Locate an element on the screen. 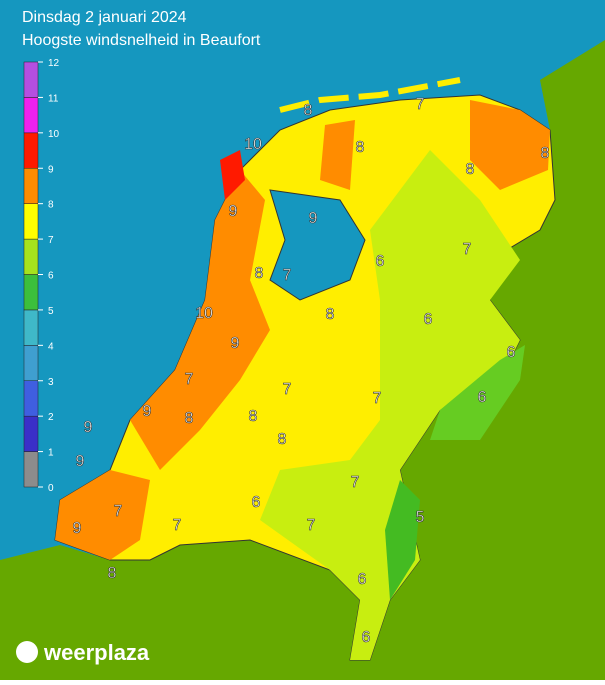 The image size is (605, 685). zone-5-6-limburg is located at coordinates (402, 540).